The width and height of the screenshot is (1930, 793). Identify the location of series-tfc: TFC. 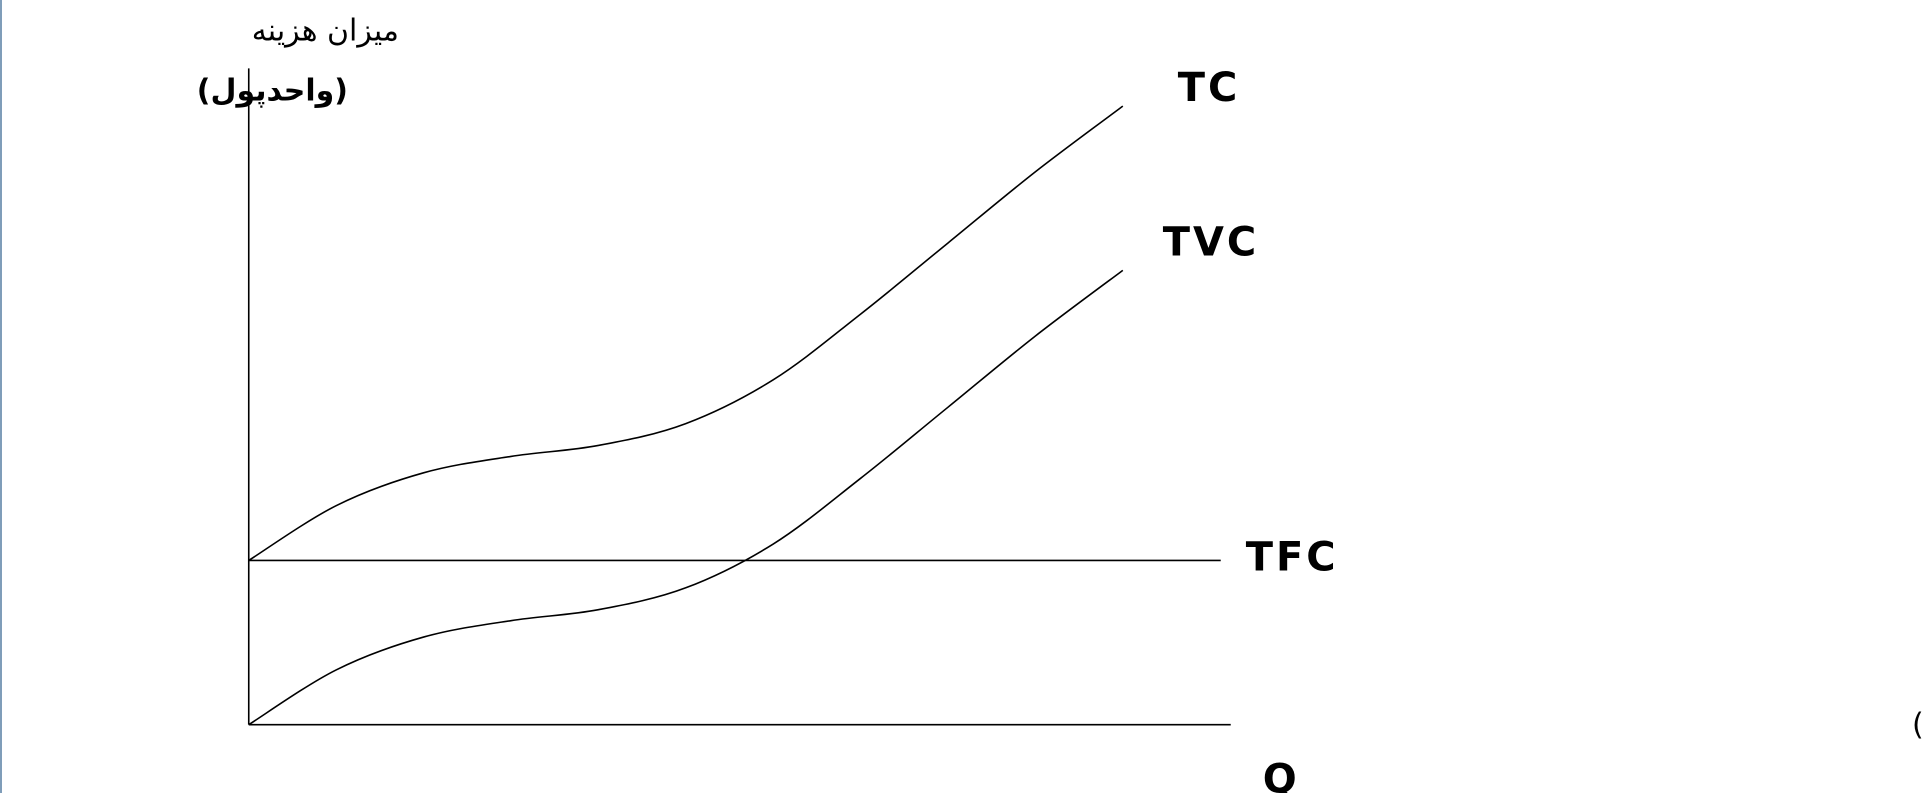
(793, 557).